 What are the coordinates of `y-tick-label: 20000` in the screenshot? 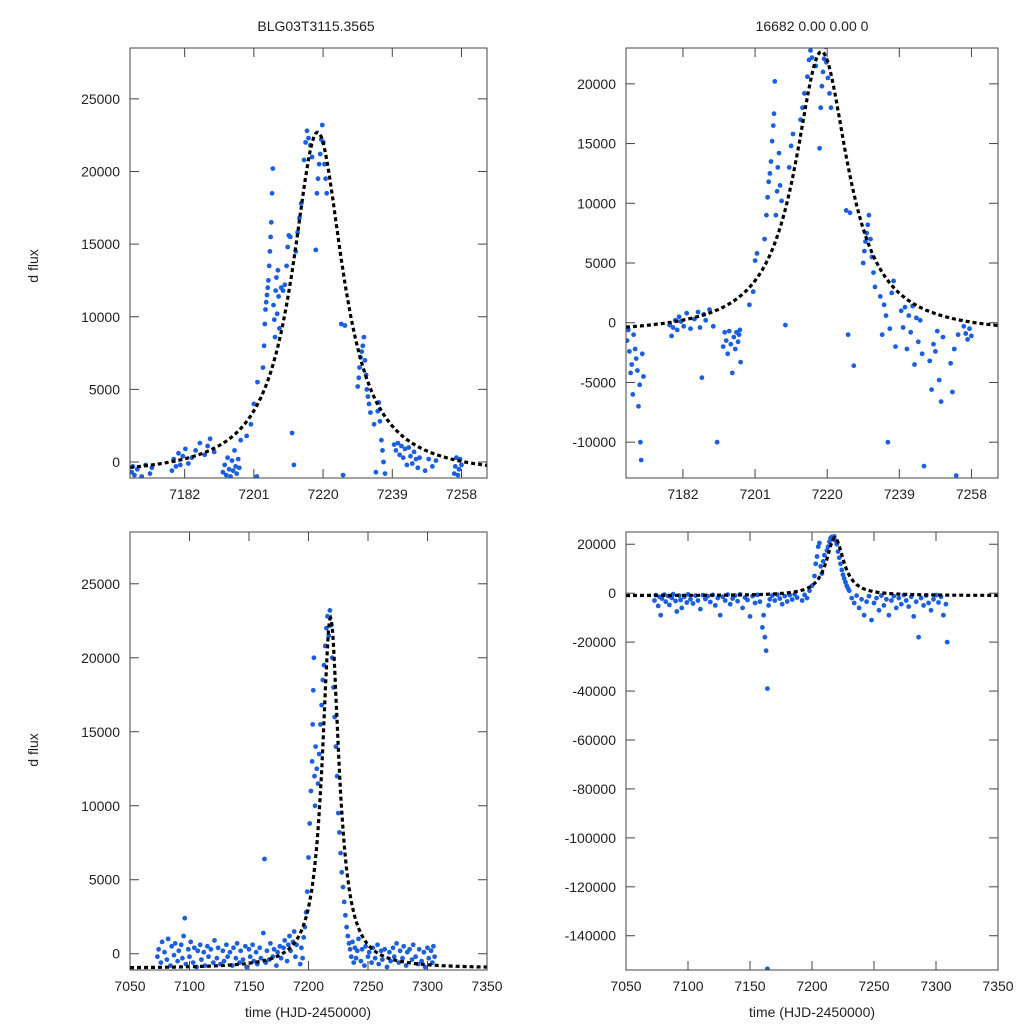 It's located at (596, 84).